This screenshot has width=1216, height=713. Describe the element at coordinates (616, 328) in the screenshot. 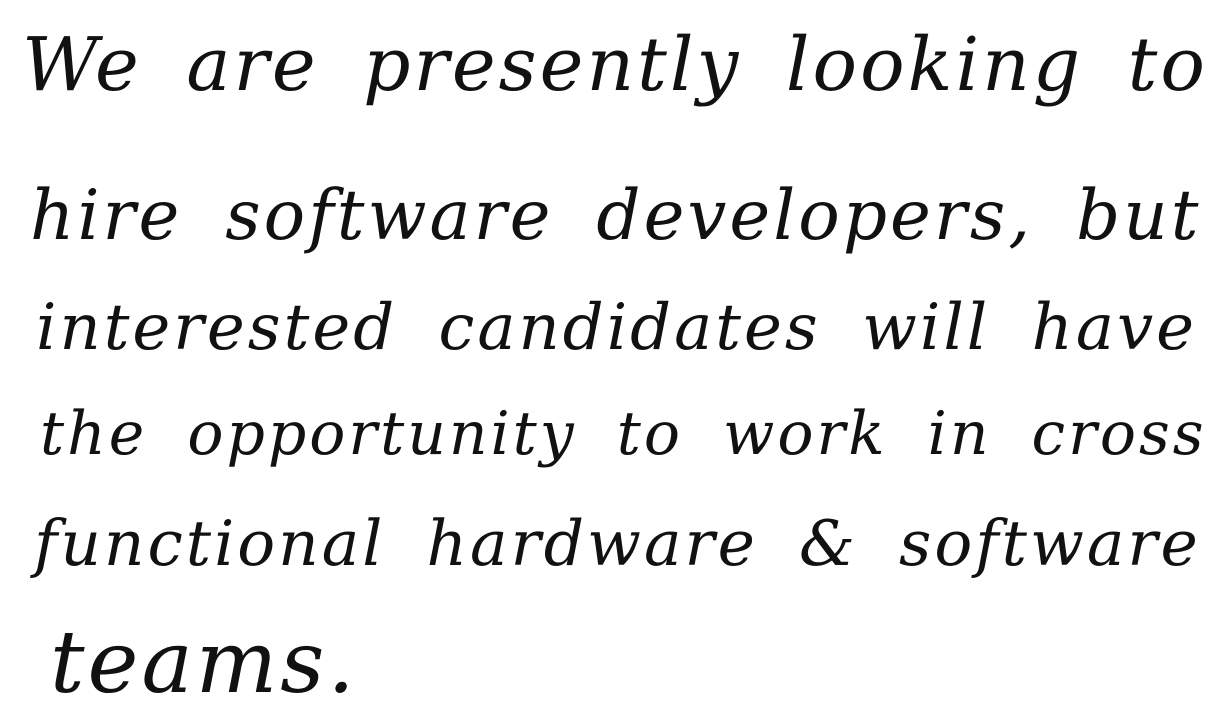

I see `note-line-3: interested candidates will have` at that location.